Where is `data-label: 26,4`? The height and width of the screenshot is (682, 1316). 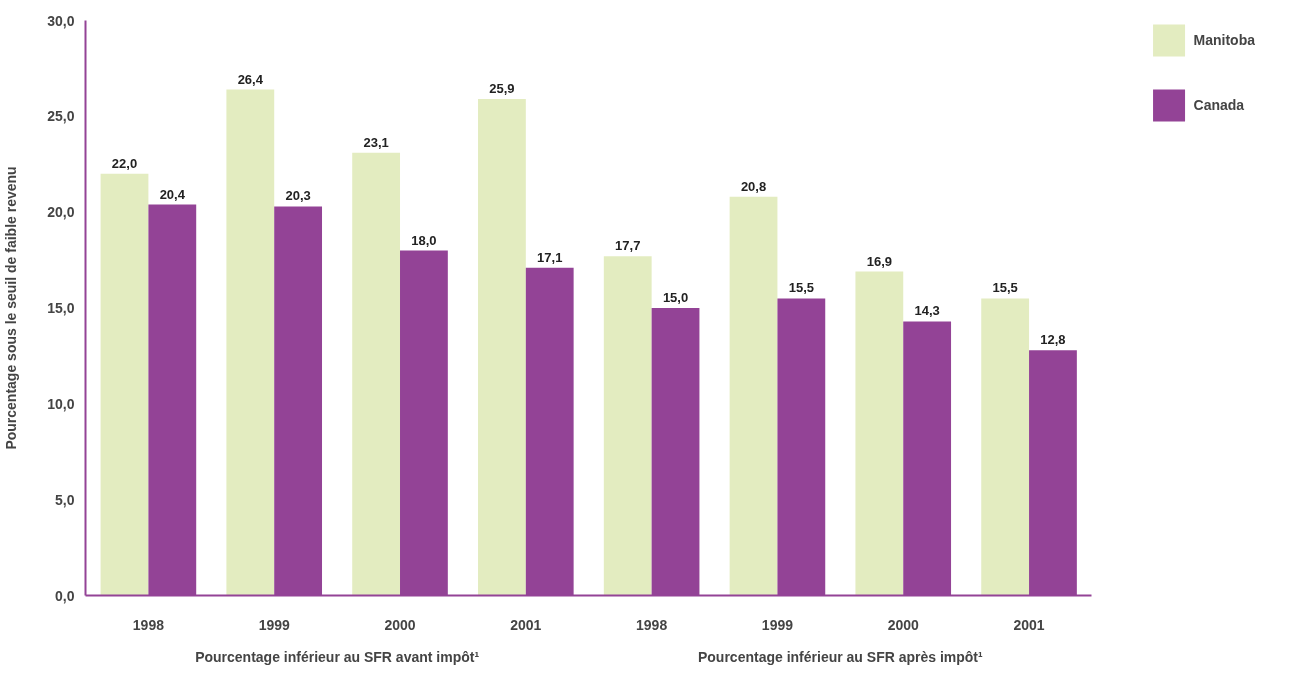
data-label: 26,4 is located at coordinates (250, 79).